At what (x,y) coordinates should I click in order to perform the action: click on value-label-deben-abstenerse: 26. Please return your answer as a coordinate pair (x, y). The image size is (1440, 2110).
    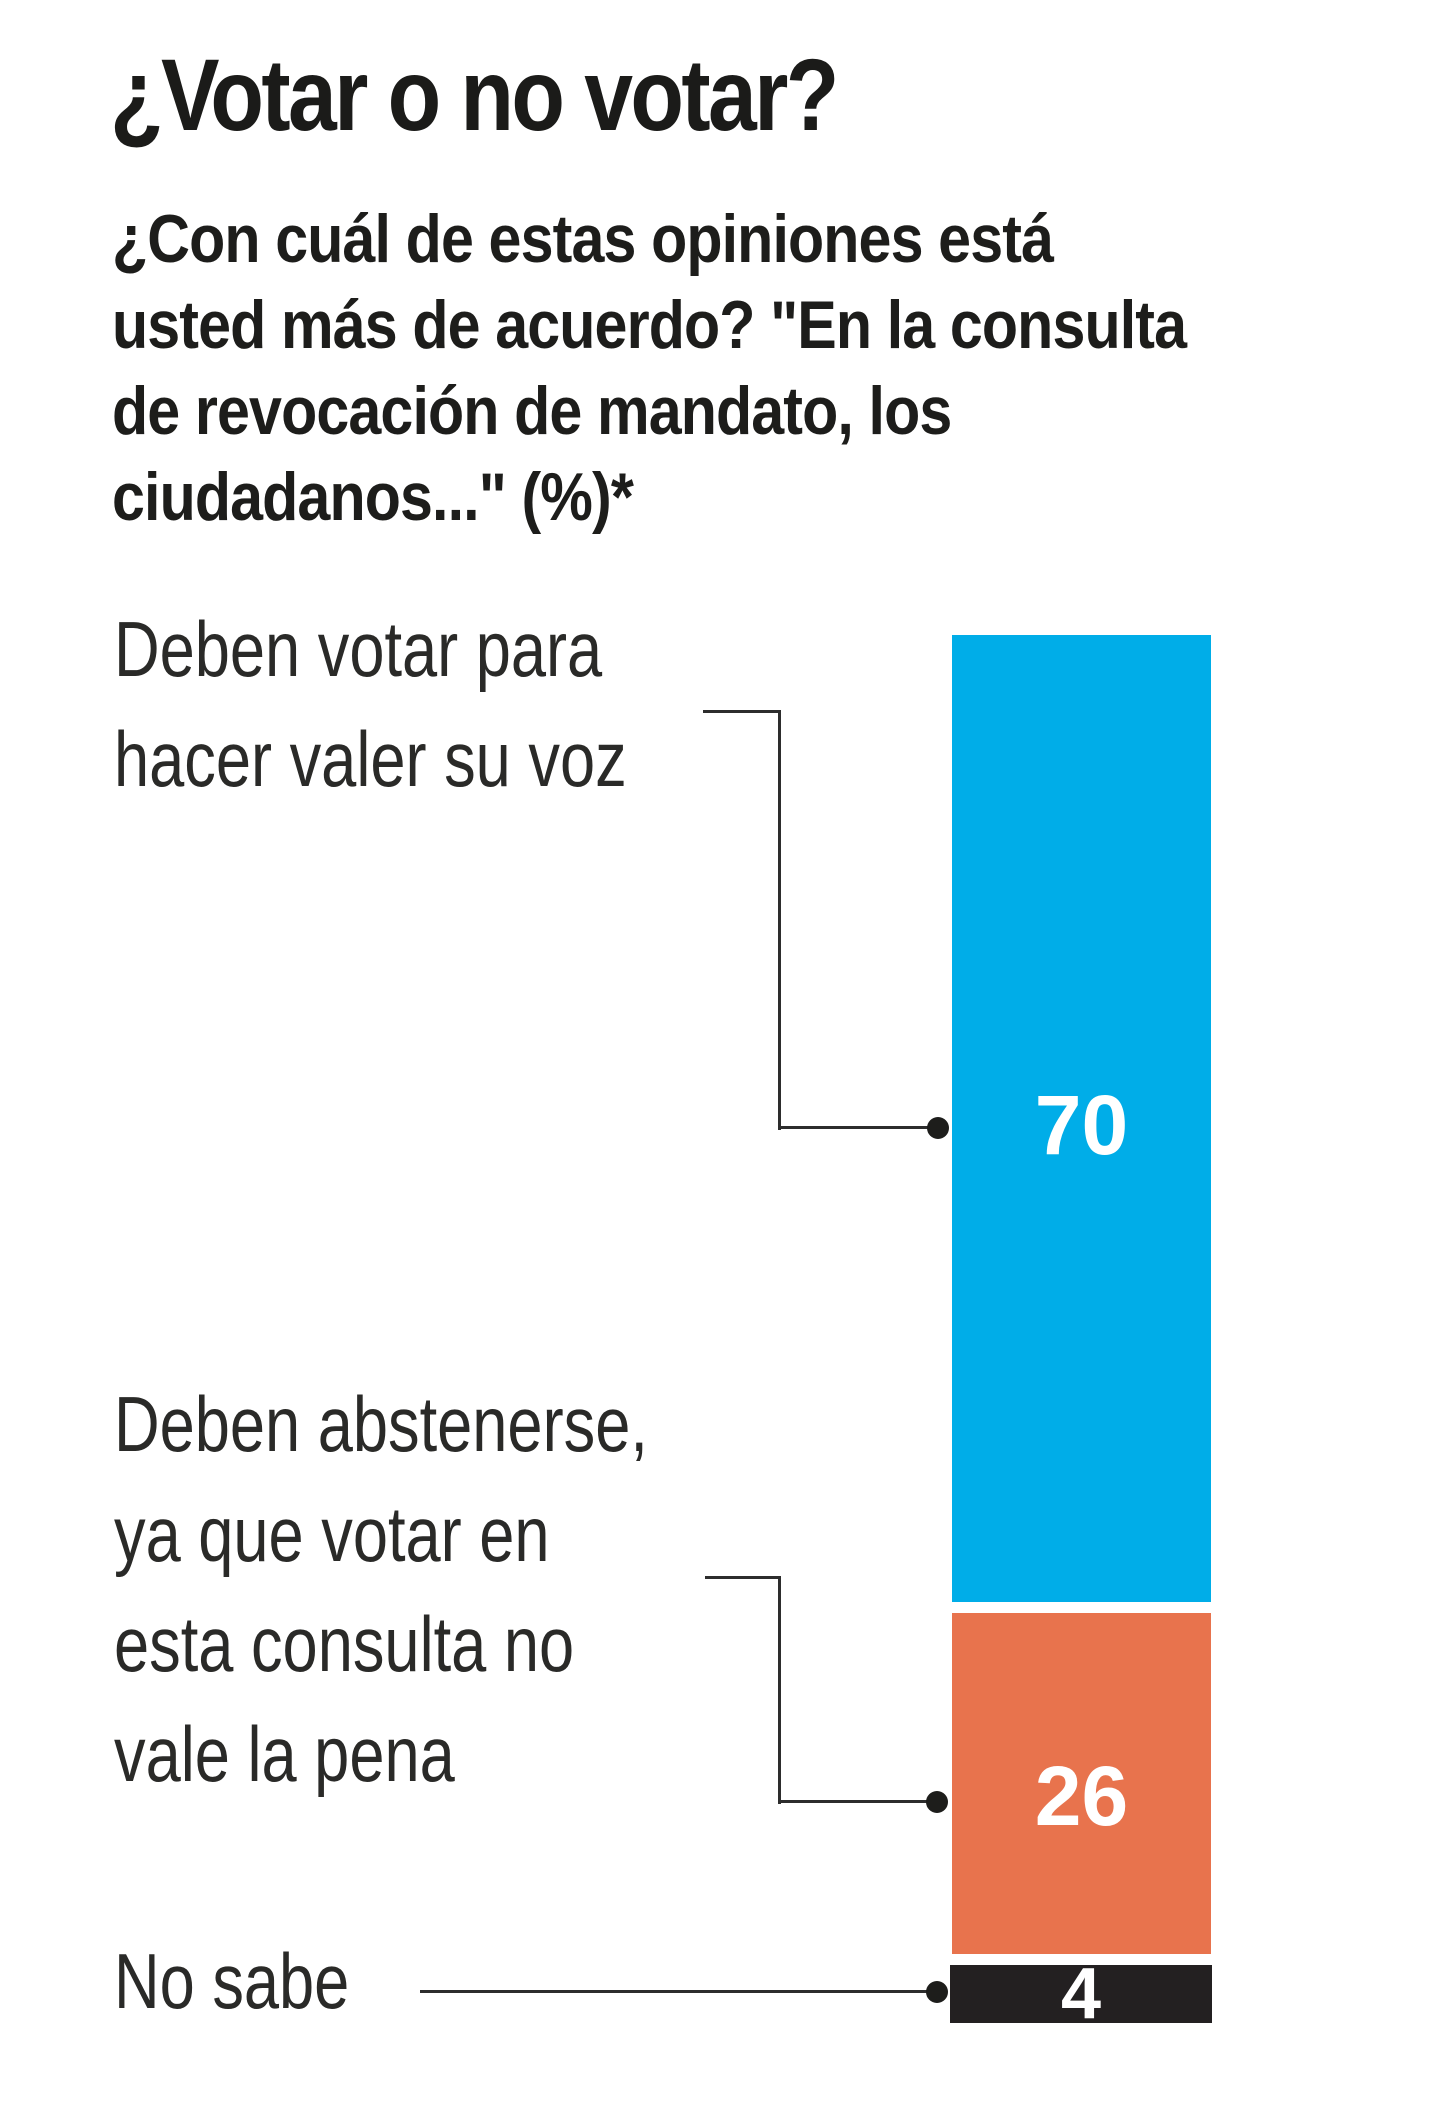
    Looking at the image, I should click on (1081, 1796).